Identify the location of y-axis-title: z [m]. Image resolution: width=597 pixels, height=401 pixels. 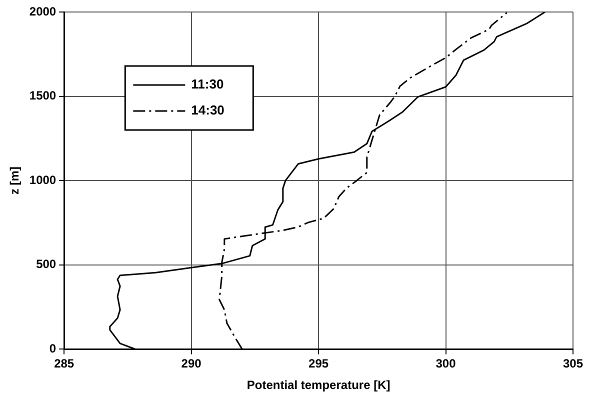
(15, 180).